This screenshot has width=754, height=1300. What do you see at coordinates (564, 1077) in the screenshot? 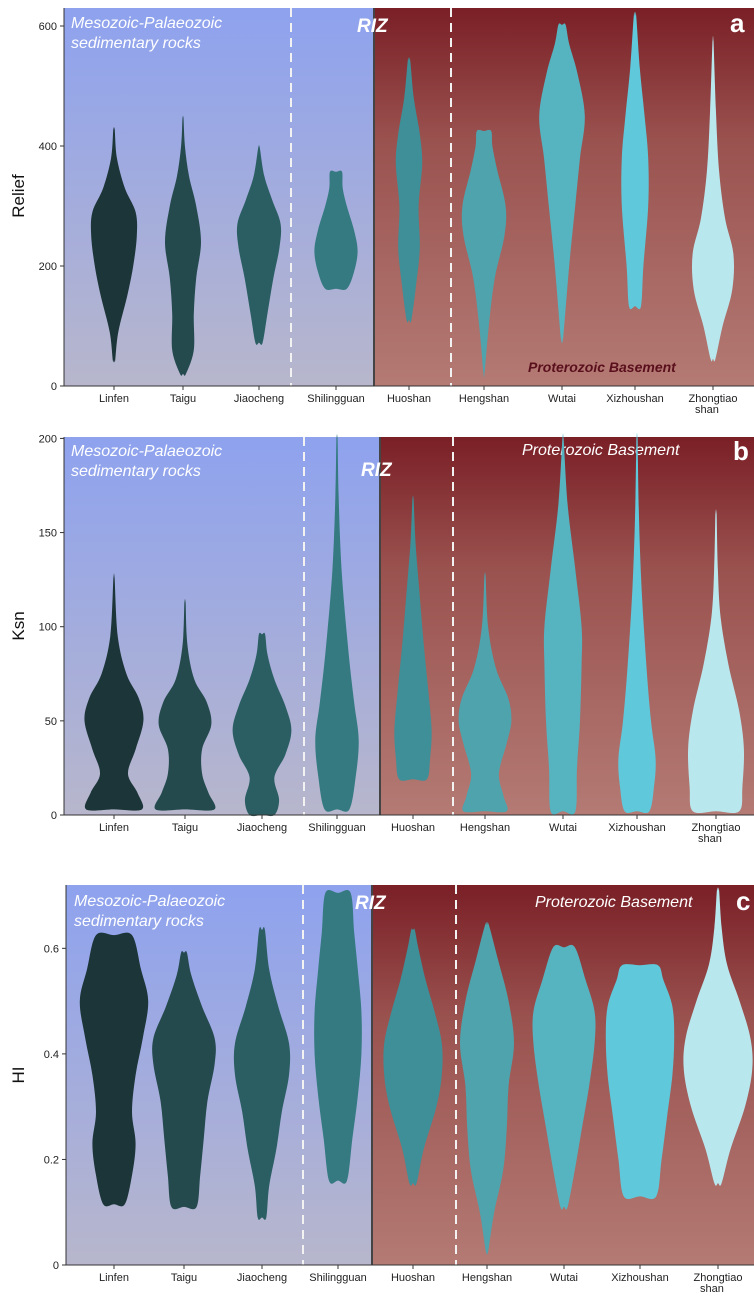
I see `violin-c-wutai` at bounding box center [564, 1077].